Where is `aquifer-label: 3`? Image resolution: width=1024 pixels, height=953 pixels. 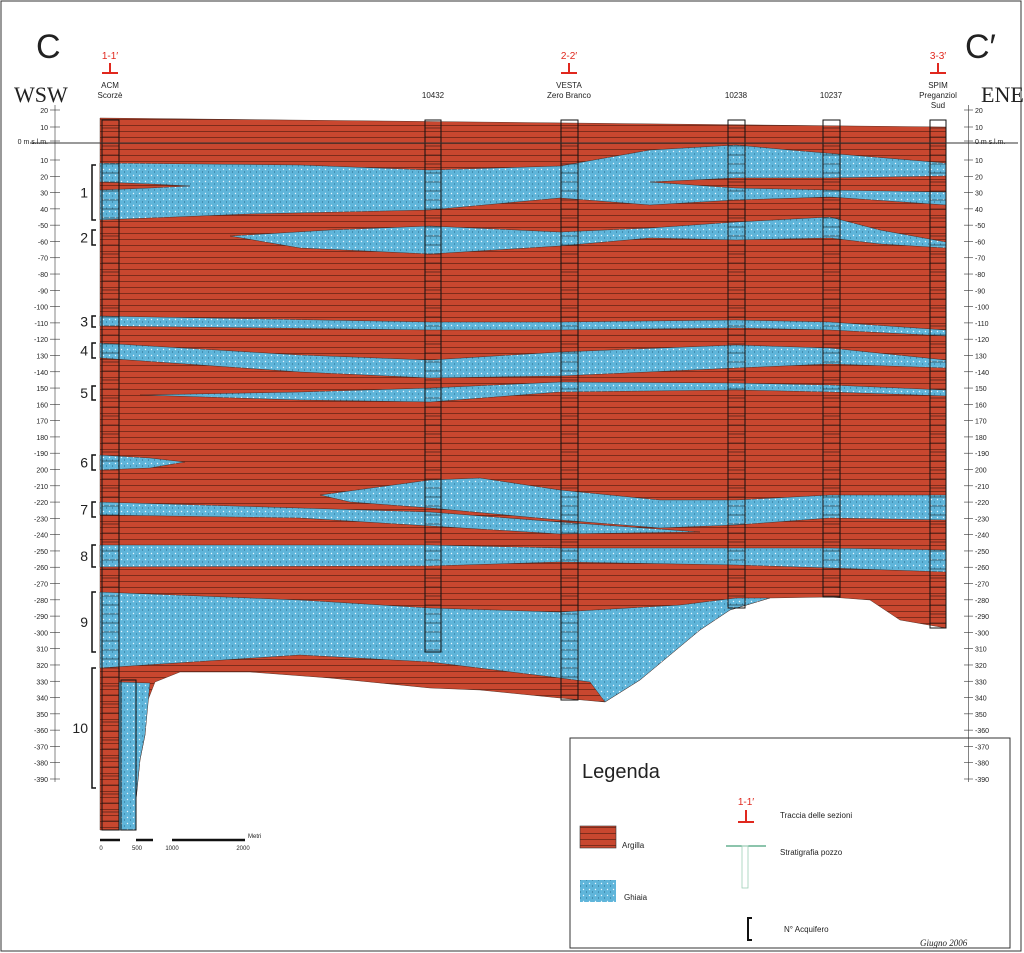 aquifer-label: 3 is located at coordinates (84, 322).